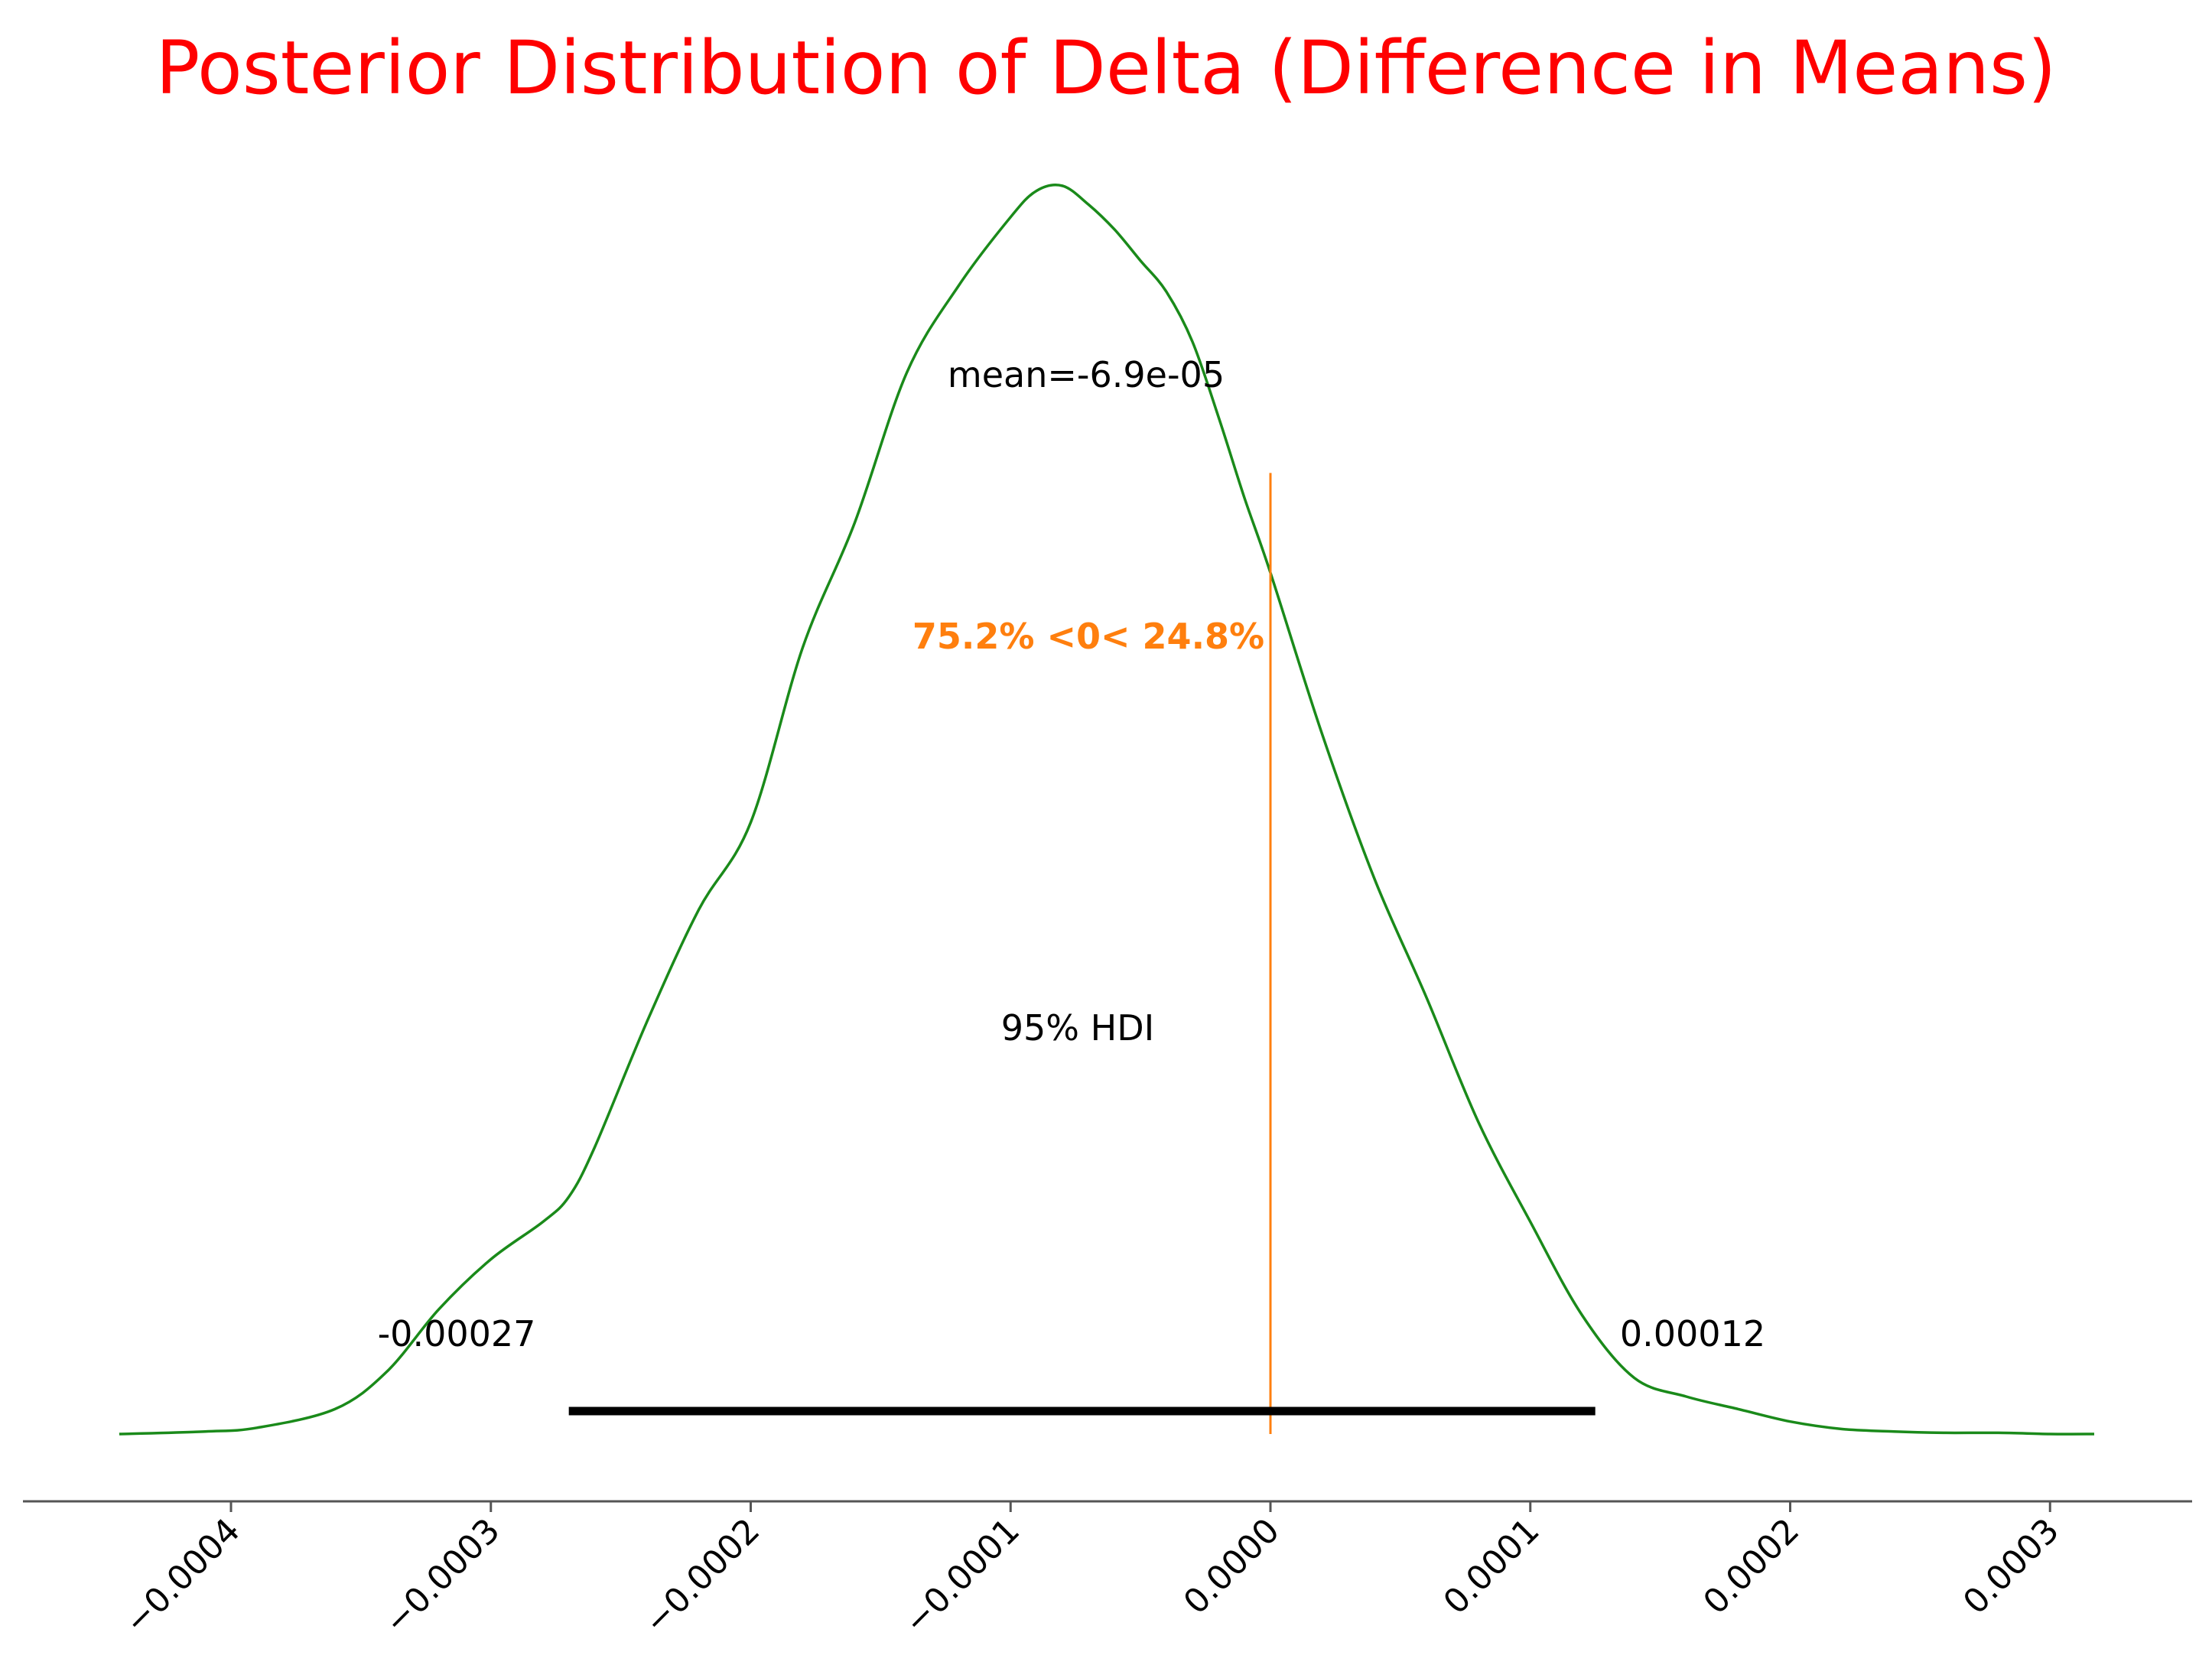 Image resolution: width=2212 pixels, height=1678 pixels. I want to click on x-tick-label: −0.0004, so click(182, 1576).